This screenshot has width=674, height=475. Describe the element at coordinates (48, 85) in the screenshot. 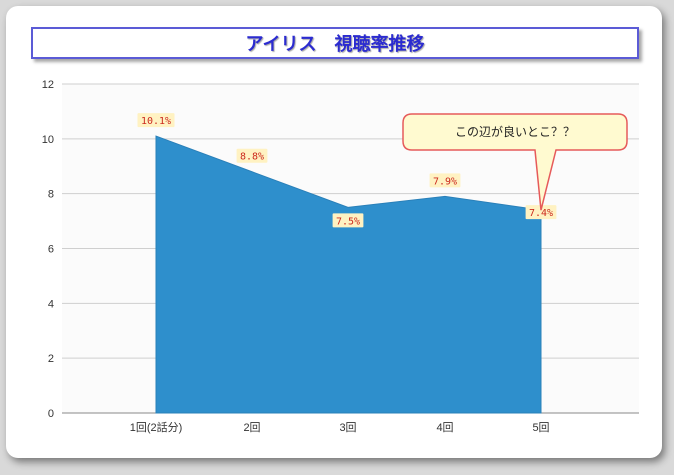

I see `y-tick-label: 12` at that location.